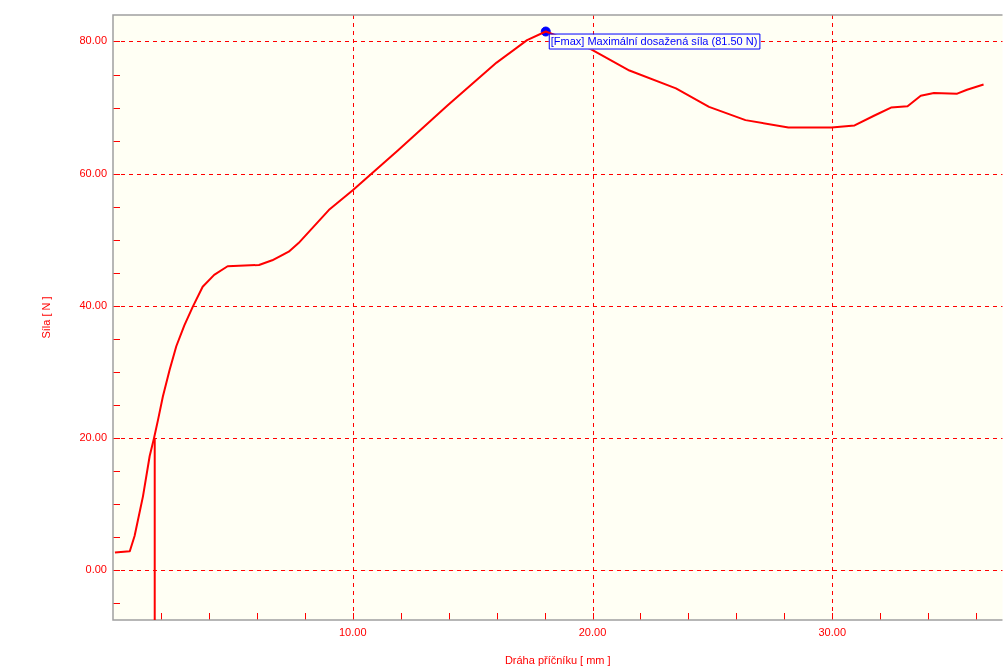 This screenshot has width=1008, height=668. Describe the element at coordinates (557, 660) in the screenshot. I see `x-axis-title: Dráha příčníku [ mm ]` at that location.